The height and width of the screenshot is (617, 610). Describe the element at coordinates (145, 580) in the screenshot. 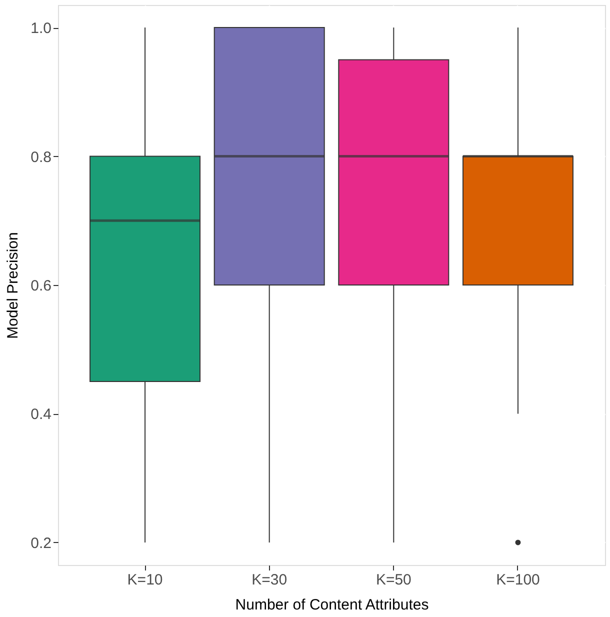

I see `x-tick-label: K=10` at that location.